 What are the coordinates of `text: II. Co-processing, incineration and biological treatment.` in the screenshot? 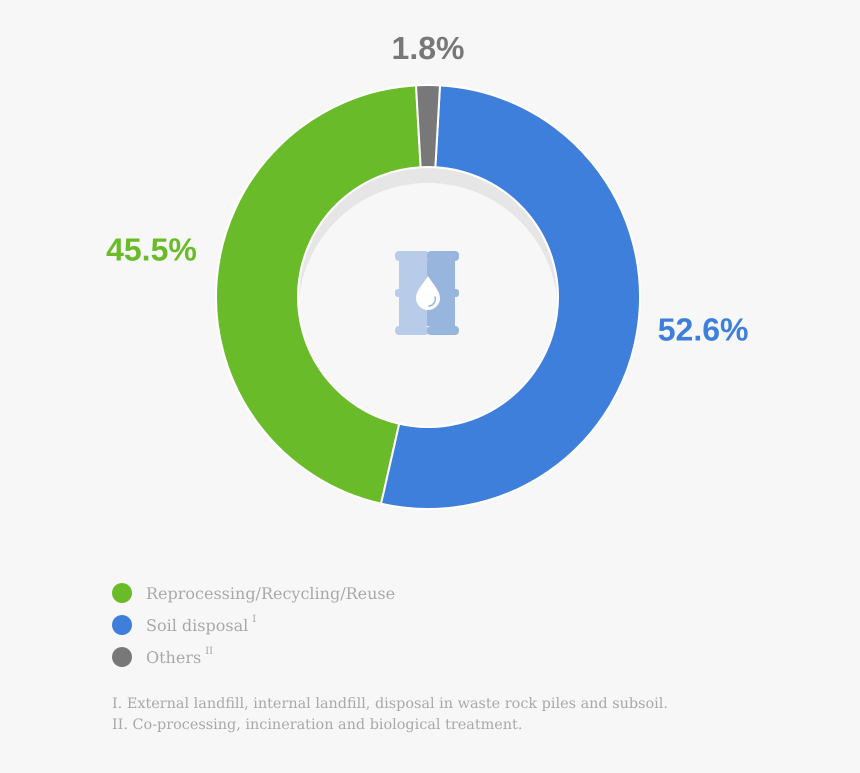 It's located at (317, 725).